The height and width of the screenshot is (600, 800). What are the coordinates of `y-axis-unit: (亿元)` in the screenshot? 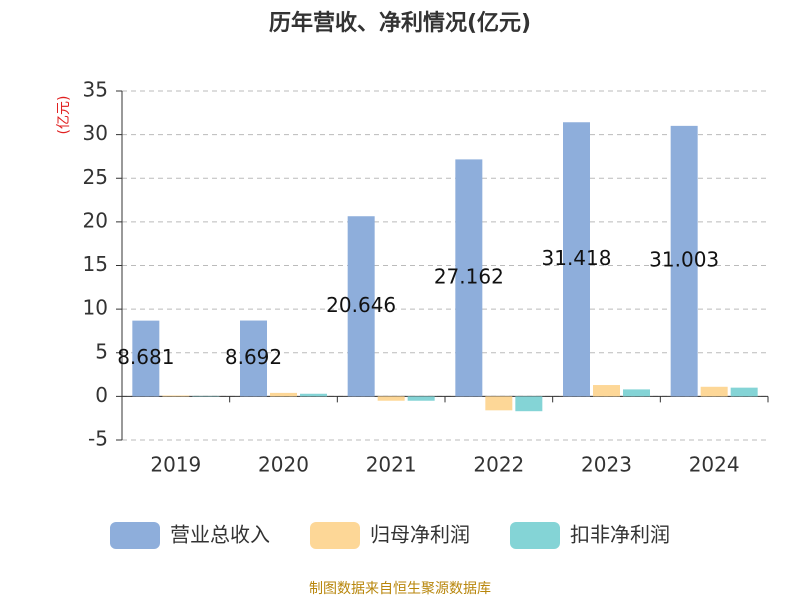 It's located at (64, 115).